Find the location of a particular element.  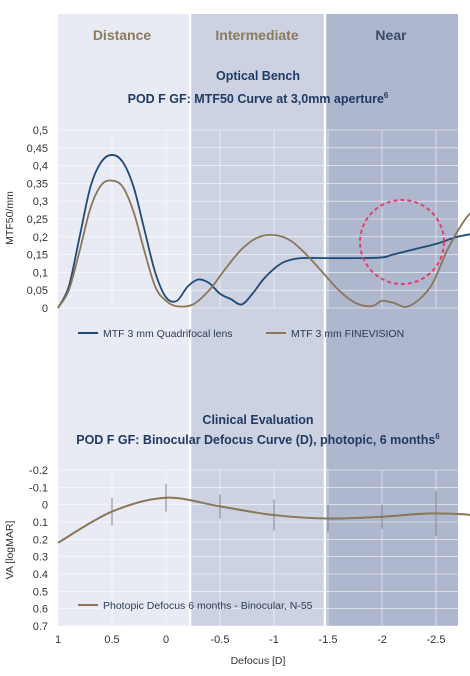

chart2-x-tick-label: 0.5 is located at coordinates (111, 640).